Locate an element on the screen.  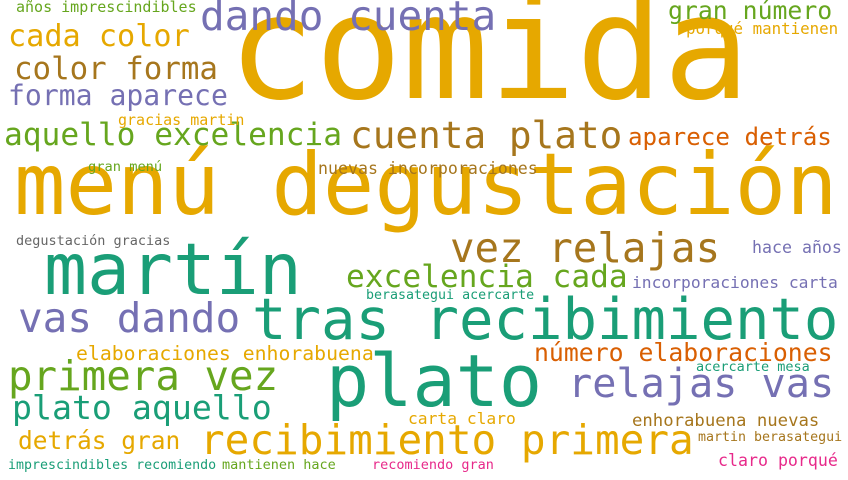
word-recibimiento-primera: recibimiento primera is located at coordinates (447, 439).